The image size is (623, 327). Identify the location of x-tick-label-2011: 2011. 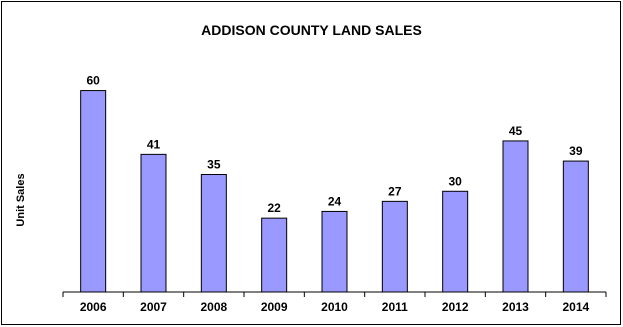
(395, 307).